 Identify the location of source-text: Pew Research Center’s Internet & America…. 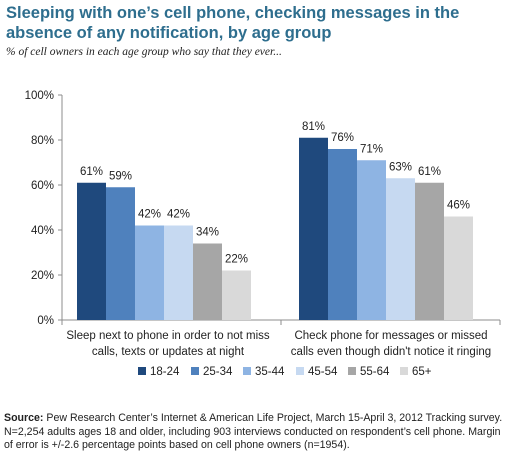
(253, 431).